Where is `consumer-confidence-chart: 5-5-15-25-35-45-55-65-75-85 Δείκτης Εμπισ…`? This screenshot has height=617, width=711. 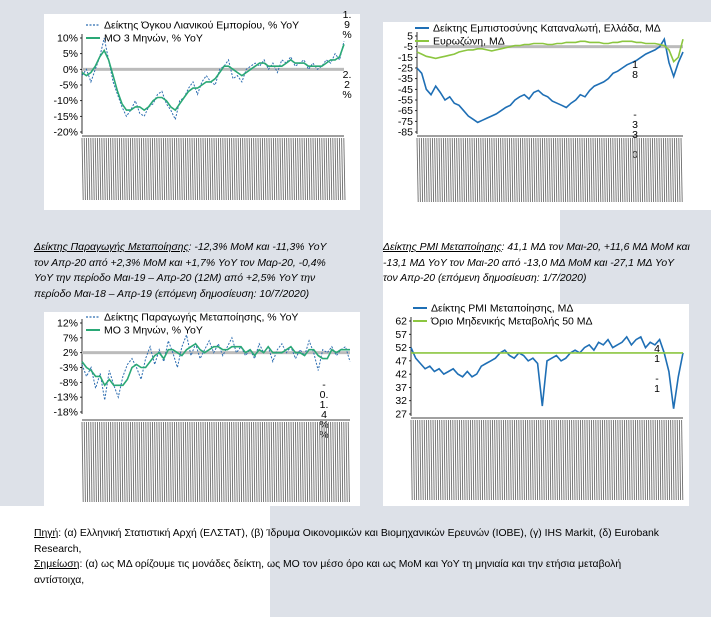
consumer-confidence-chart: 5-5-15-25-35-45-55-65-75-85 Δείκτης Εμπισ… is located at coordinates (541, 113).